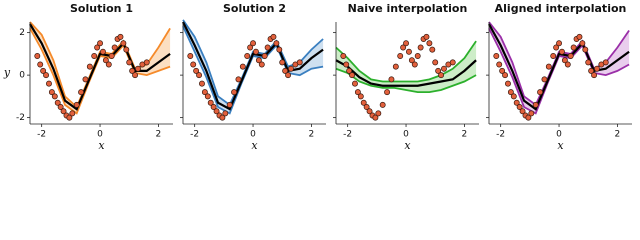 The height and width of the screenshot is (240, 640). I want to click on y-tick-label: -2, so click(20, 118).